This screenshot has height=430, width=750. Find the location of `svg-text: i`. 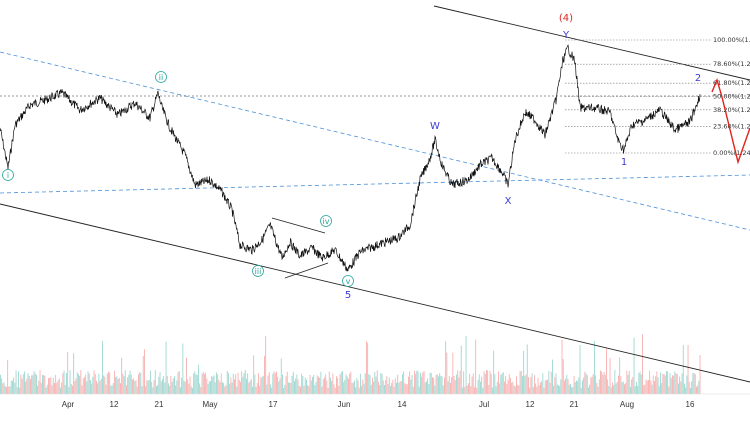

svg-text: i is located at coordinates (8, 175).